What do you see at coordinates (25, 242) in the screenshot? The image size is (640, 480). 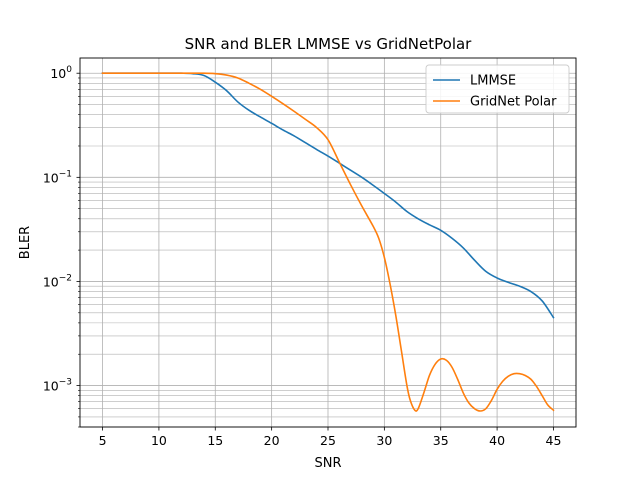 I see `y-axis-label: BLER` at bounding box center [25, 242].